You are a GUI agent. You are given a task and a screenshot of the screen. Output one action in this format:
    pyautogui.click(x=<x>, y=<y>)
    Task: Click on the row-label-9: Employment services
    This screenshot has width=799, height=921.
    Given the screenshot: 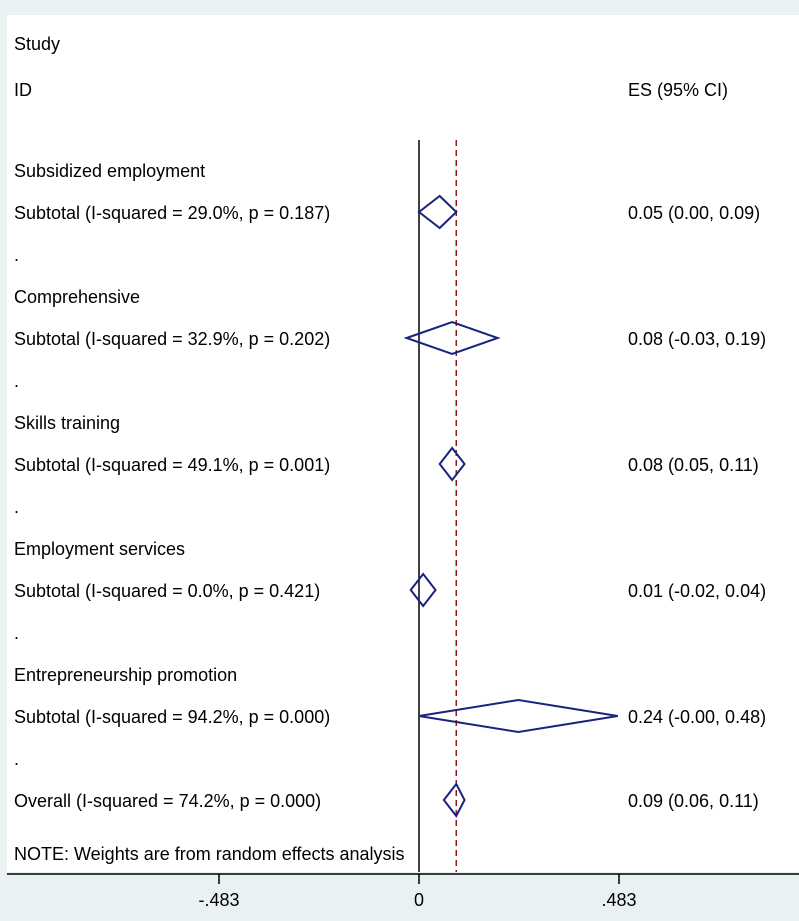 What is the action you would take?
    pyautogui.click(x=99, y=549)
    